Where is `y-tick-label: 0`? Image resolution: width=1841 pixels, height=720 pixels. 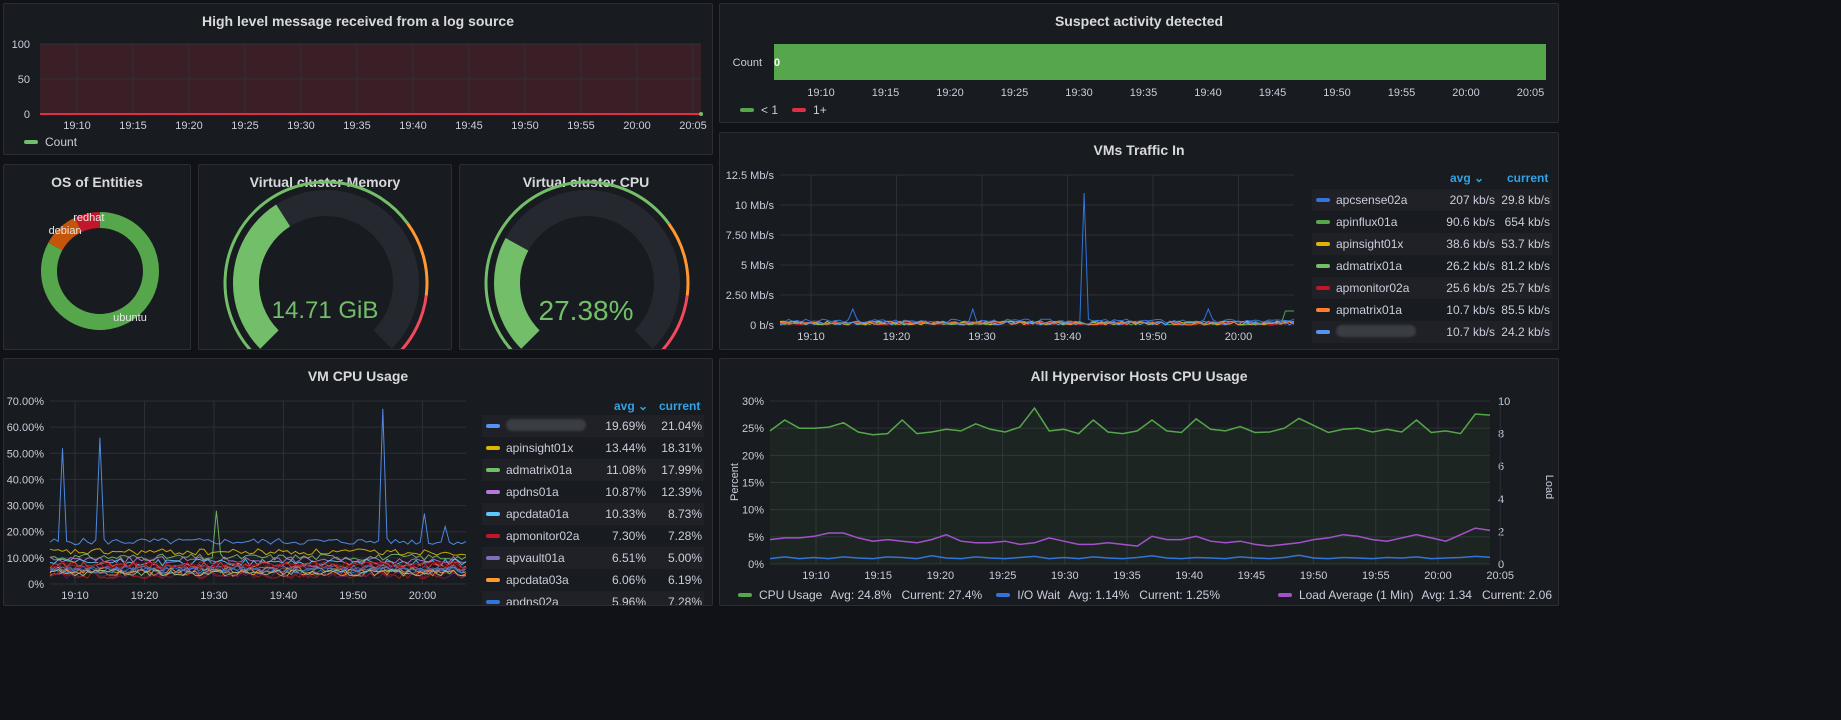
y-tick-label: 0 is located at coordinates (27, 115).